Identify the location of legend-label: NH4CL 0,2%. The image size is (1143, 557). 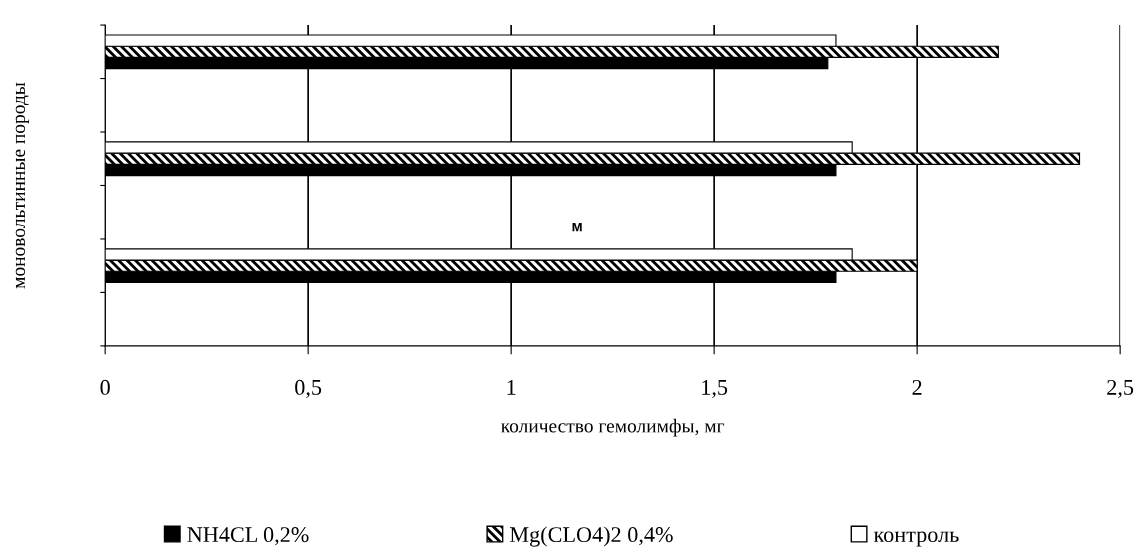
(248, 536).